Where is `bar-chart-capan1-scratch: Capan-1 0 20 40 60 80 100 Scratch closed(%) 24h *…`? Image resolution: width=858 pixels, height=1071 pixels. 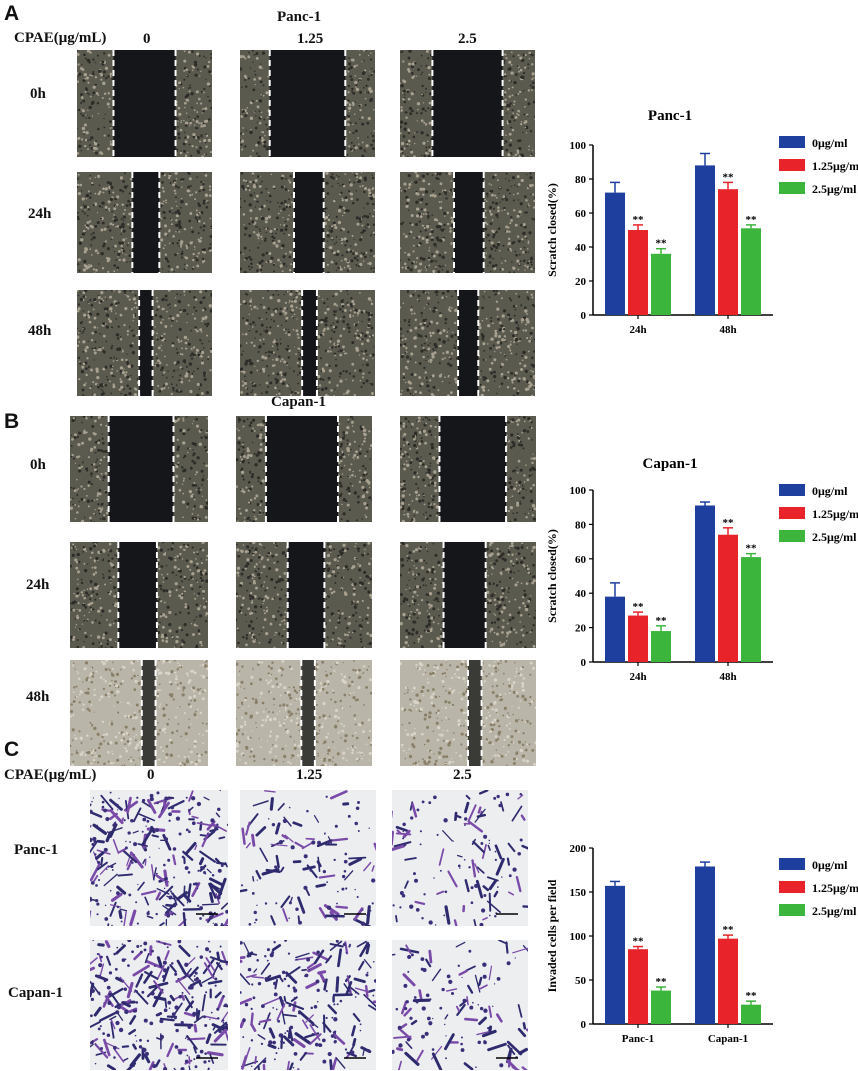
bar-chart-capan1-scratch: Capan-1 0 20 40 60 80 100 Scratch closed(%) 24h *… is located at coordinates (701, 569).